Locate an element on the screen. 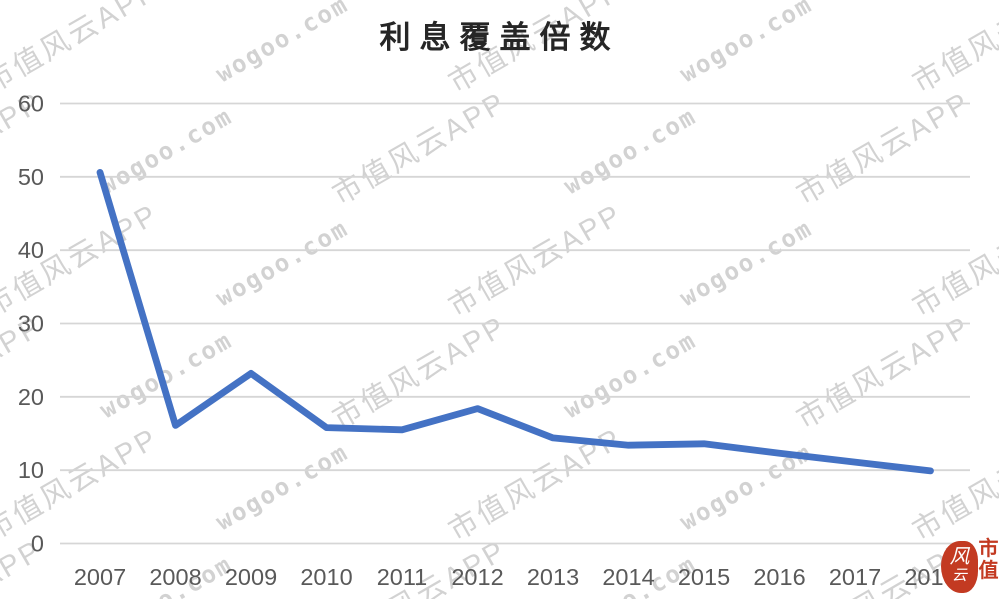 This screenshot has height=599, width=999. x-axis-tick-label-2014: 2014 is located at coordinates (628, 577).